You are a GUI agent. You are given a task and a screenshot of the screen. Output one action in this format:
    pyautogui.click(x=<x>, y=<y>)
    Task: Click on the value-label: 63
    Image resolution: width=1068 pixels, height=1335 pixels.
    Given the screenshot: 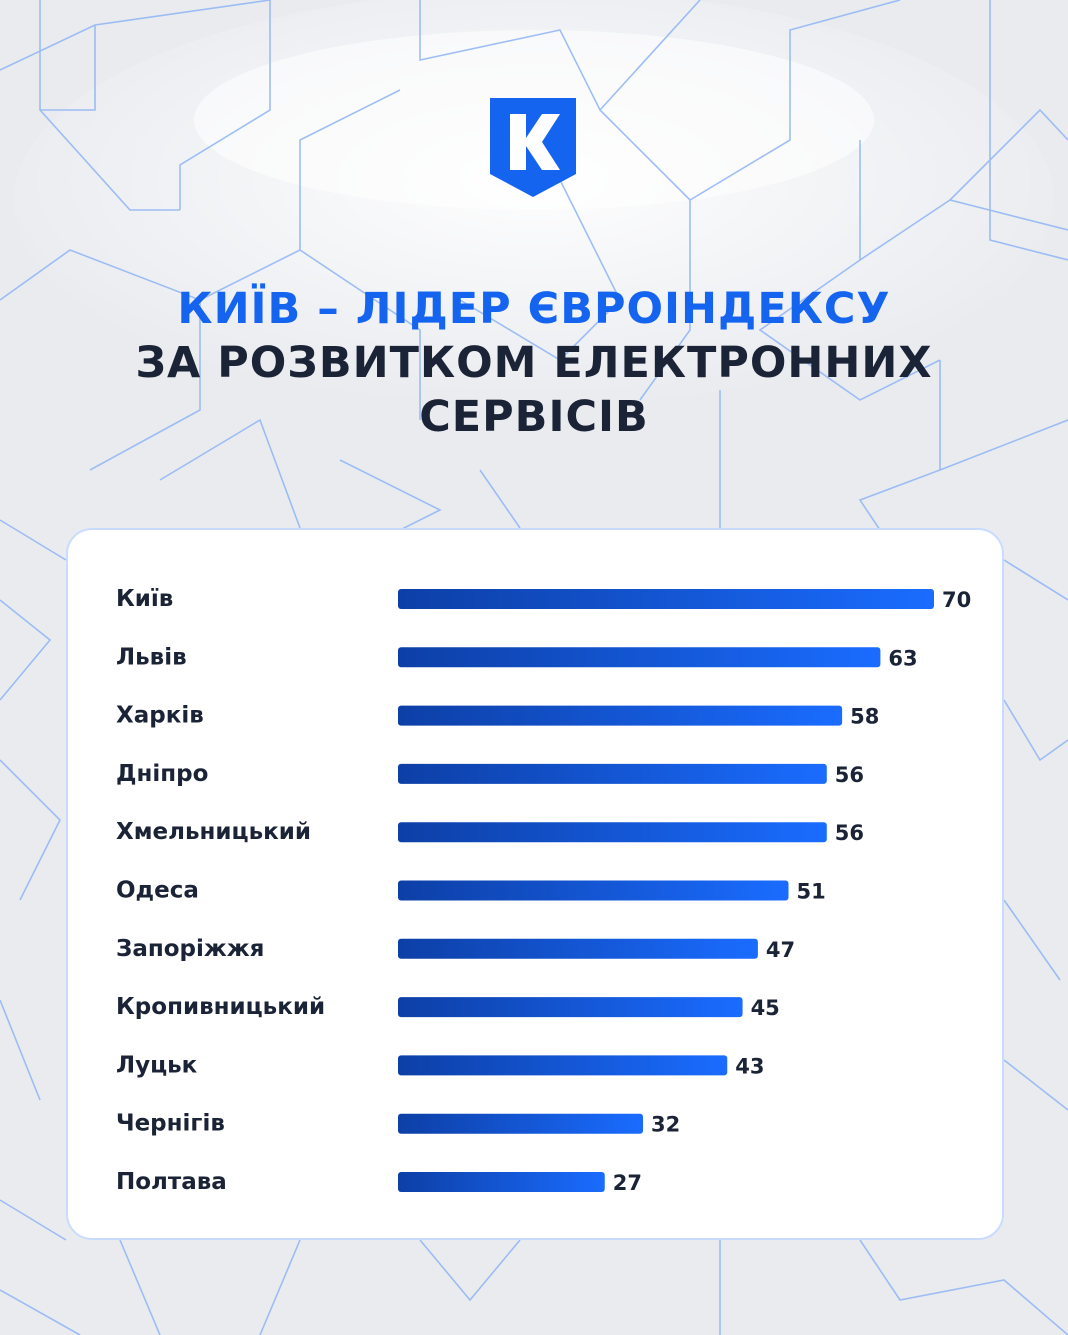 What is the action you would take?
    pyautogui.click(x=902, y=658)
    